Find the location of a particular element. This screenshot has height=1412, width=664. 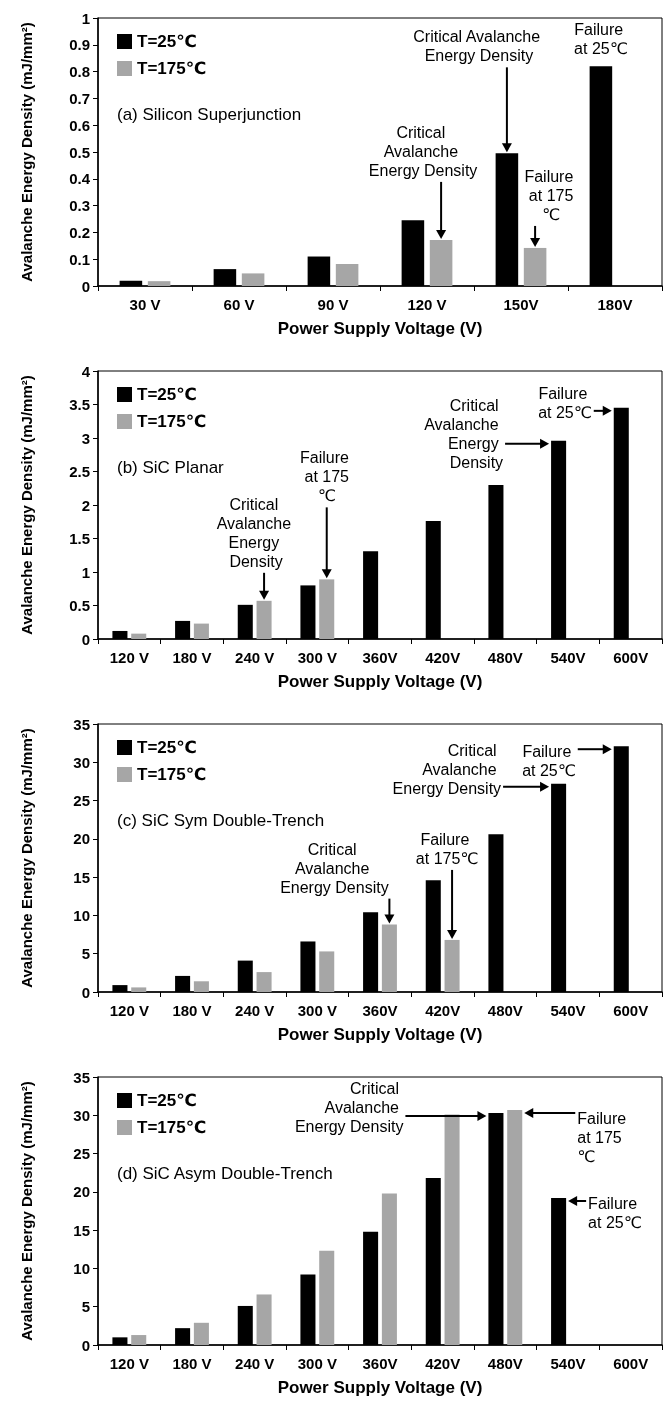

text: (c) SiC Sym Double-Trench is located at coordinates (221, 820).